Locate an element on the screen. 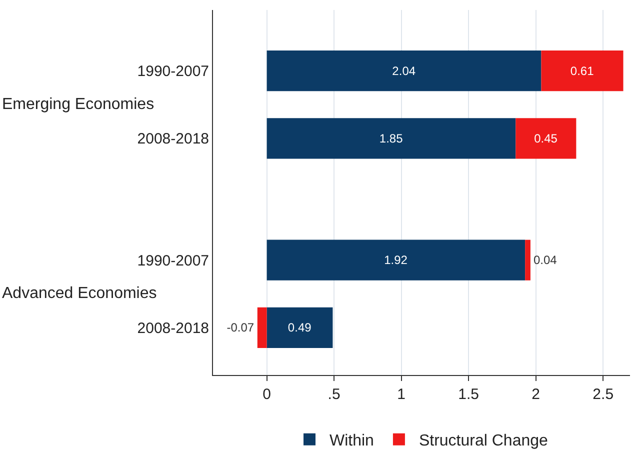 Image resolution: width=635 pixels, height=462 pixels. x-tick-label: 2 is located at coordinates (536, 394).